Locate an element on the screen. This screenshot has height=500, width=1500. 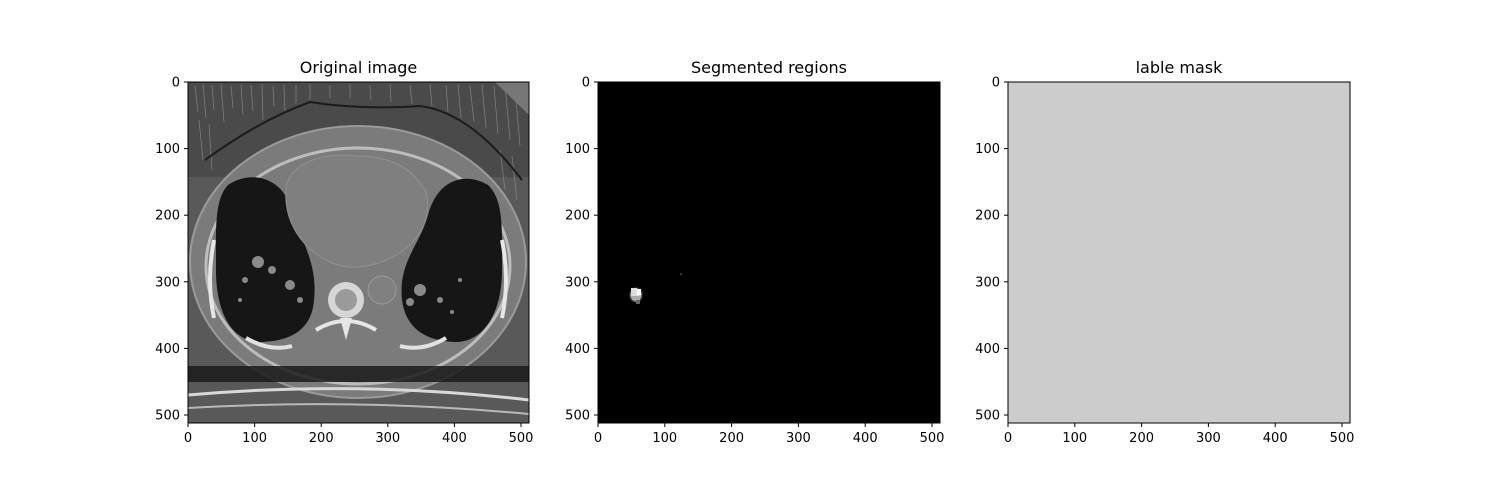
panel-title: lable mask is located at coordinates (1180, 67).